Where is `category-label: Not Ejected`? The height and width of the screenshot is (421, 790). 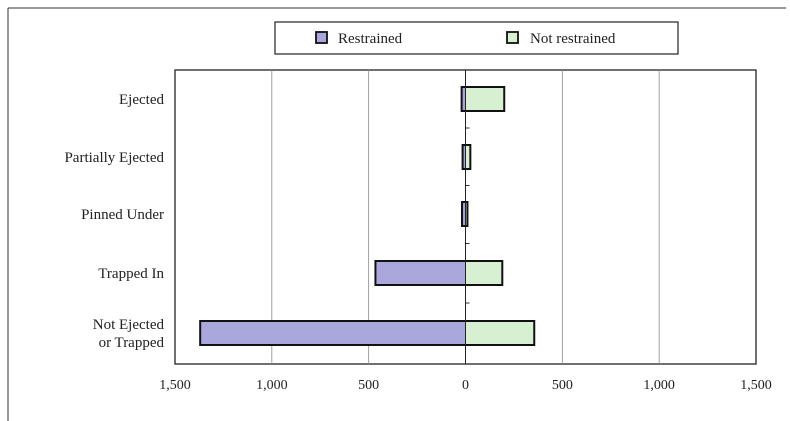
category-label: Not Ejected is located at coordinates (129, 325).